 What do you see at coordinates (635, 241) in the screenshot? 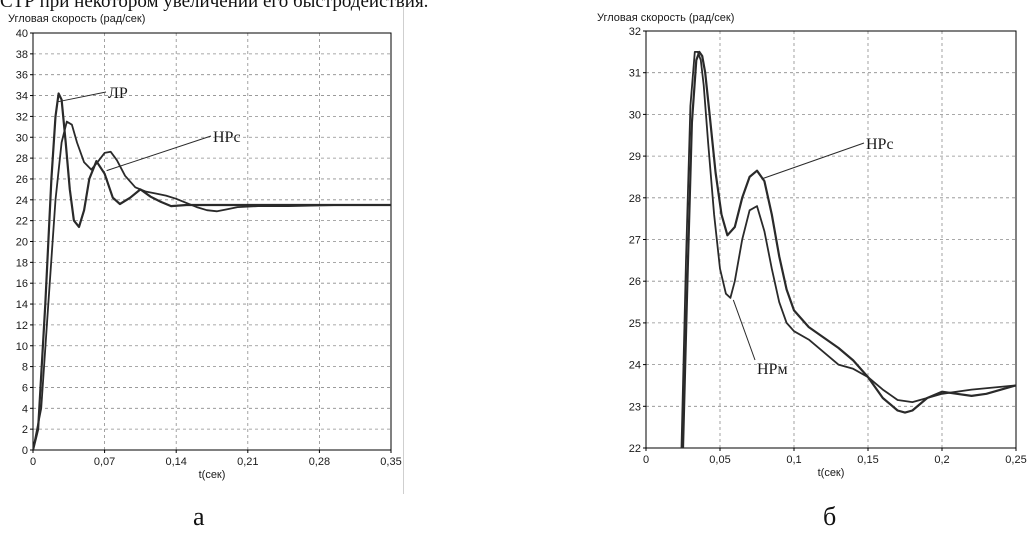
I see `y-tick-label: 27` at bounding box center [635, 241].